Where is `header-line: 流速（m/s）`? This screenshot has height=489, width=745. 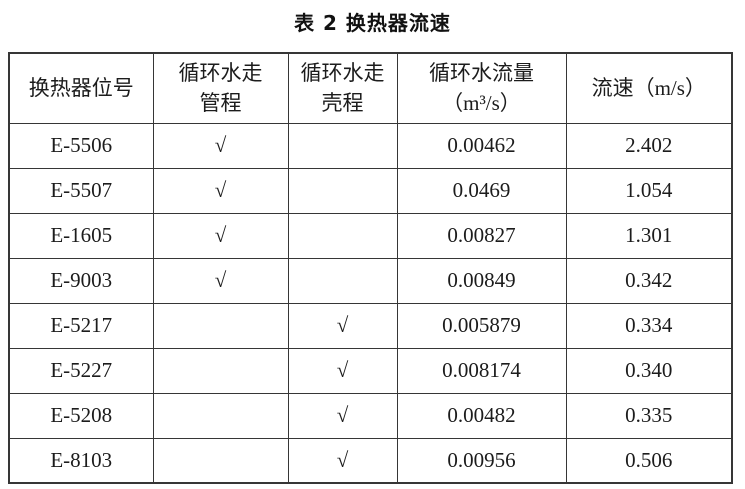
header-line: 流速（m/s） is located at coordinates (648, 88).